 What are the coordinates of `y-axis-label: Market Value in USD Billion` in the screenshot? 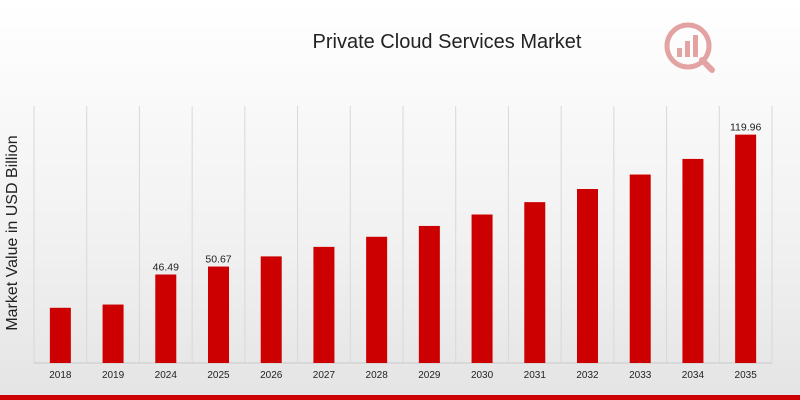 It's located at (12, 232).